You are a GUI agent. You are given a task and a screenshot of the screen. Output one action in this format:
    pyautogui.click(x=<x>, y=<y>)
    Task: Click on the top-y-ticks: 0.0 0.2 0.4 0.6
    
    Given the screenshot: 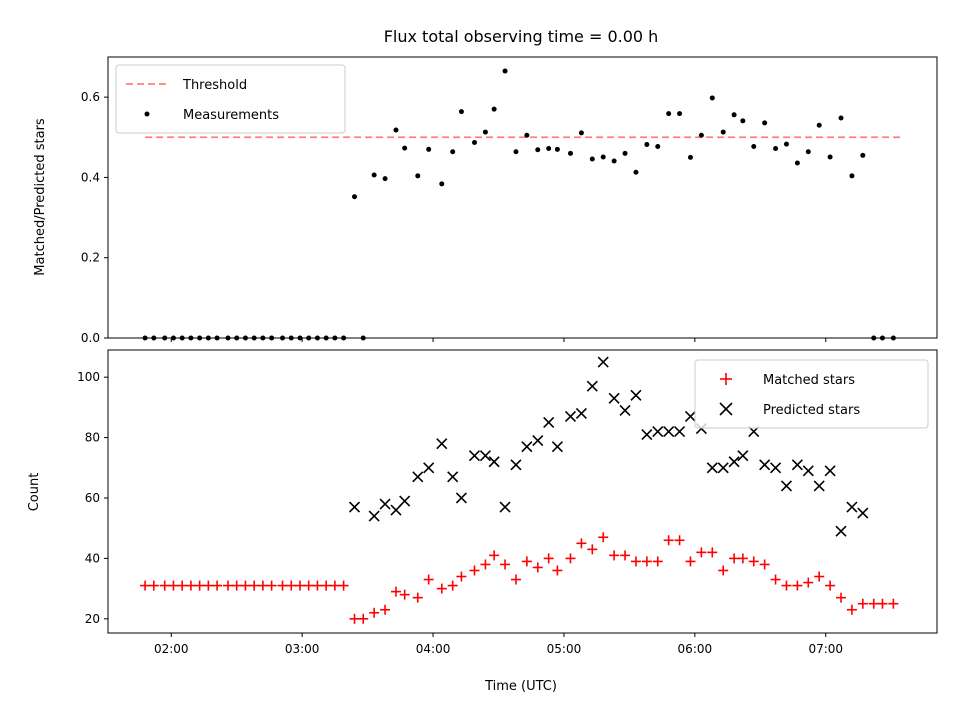 What is the action you would take?
    pyautogui.click(x=94, y=217)
    